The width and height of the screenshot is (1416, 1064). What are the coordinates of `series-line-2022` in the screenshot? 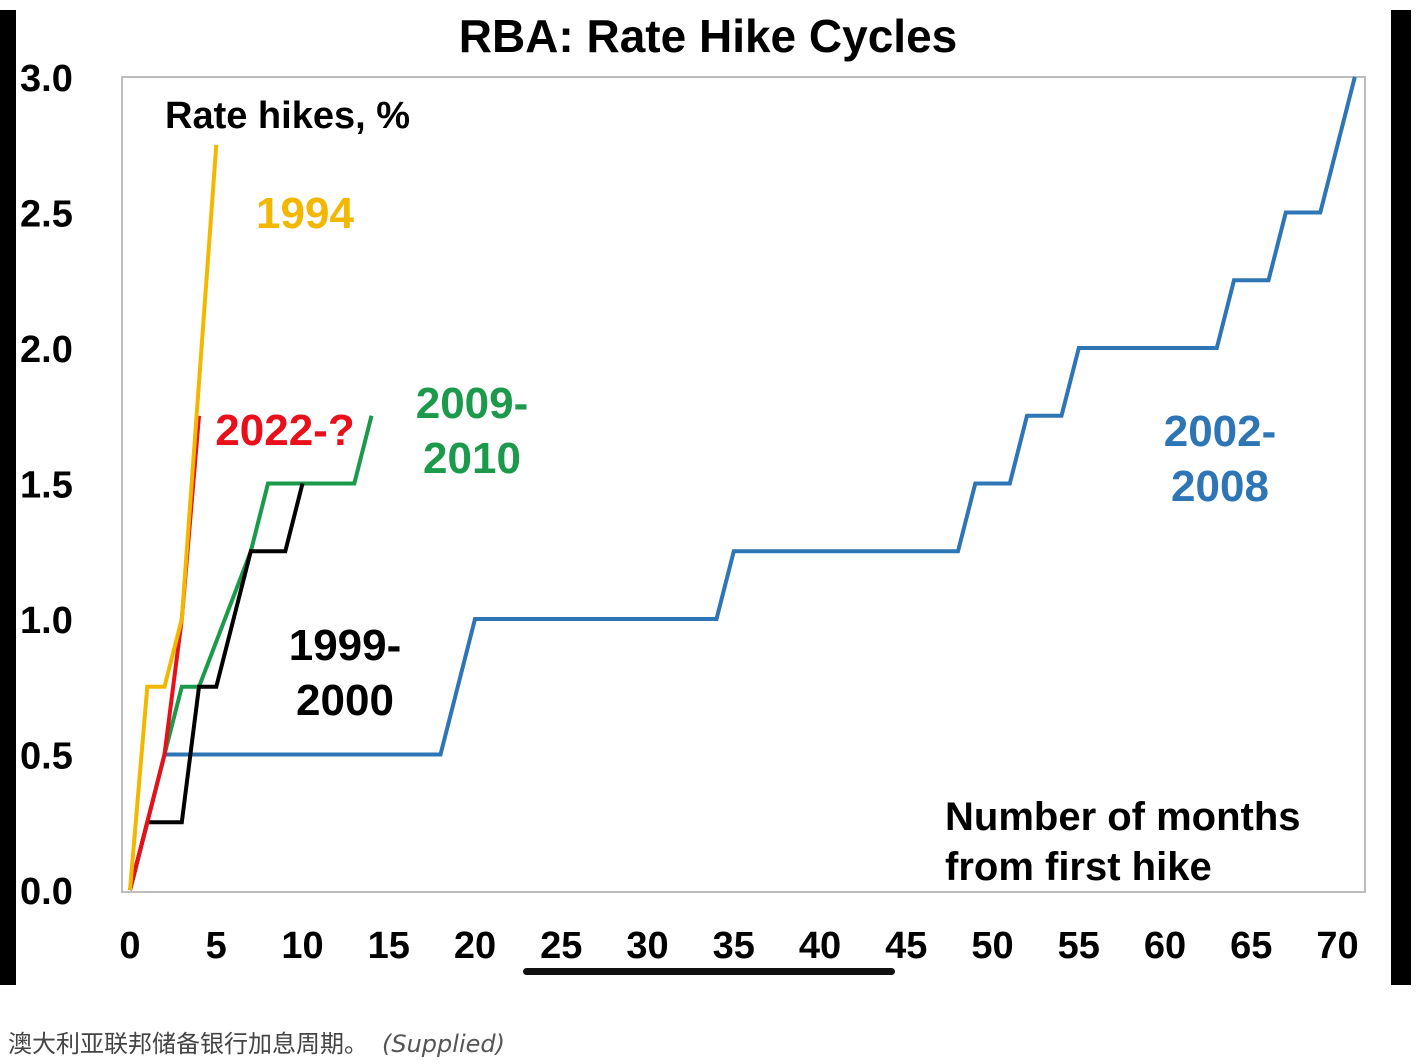 It's located at (164, 653).